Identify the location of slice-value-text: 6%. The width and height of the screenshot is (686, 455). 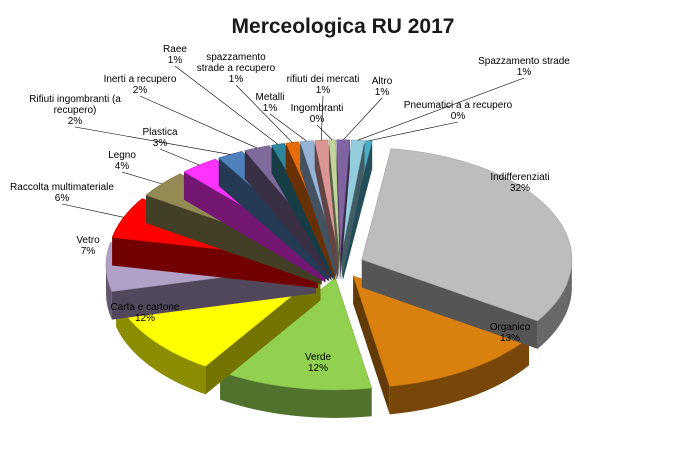
(62, 198).